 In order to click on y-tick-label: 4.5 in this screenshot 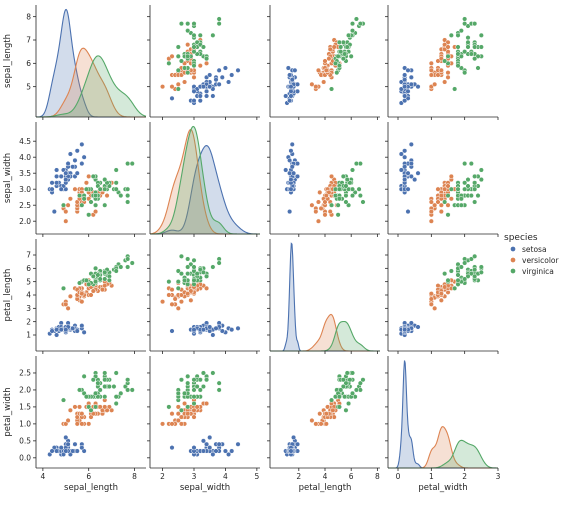, I will do `click(25, 141)`.